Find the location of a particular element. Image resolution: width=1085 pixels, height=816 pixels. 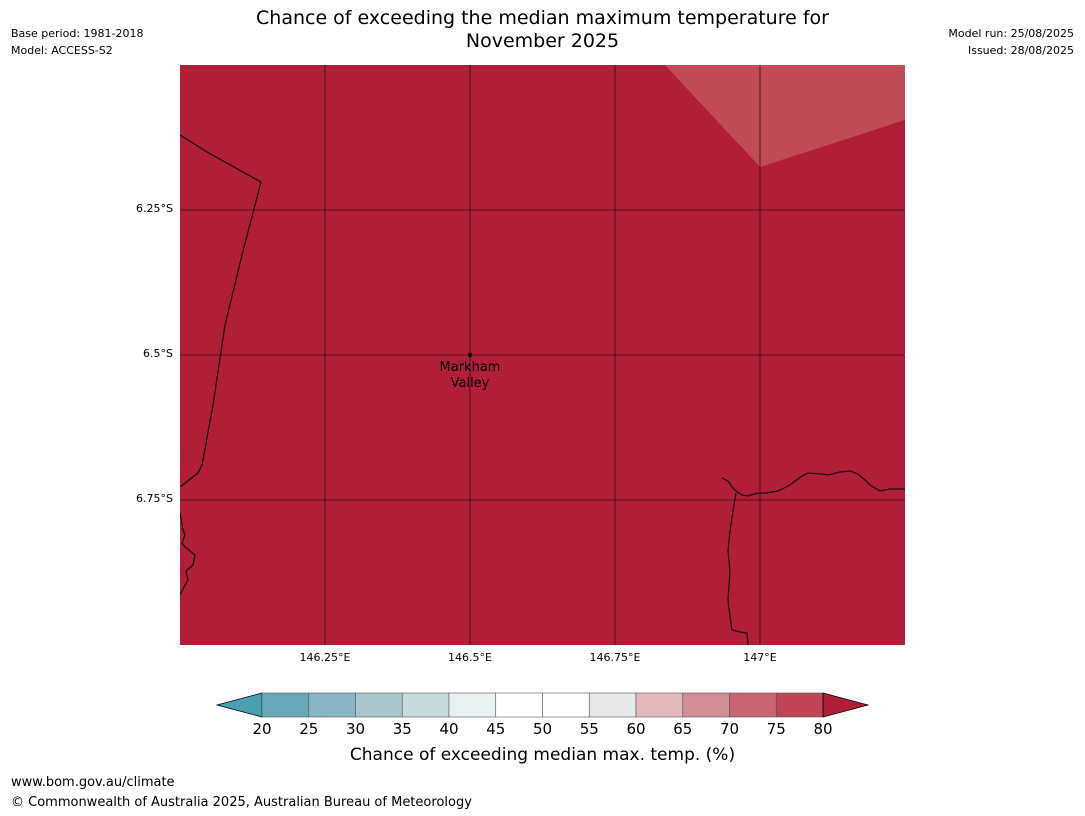

colorbar-tick-label: 40 is located at coordinates (449, 729).